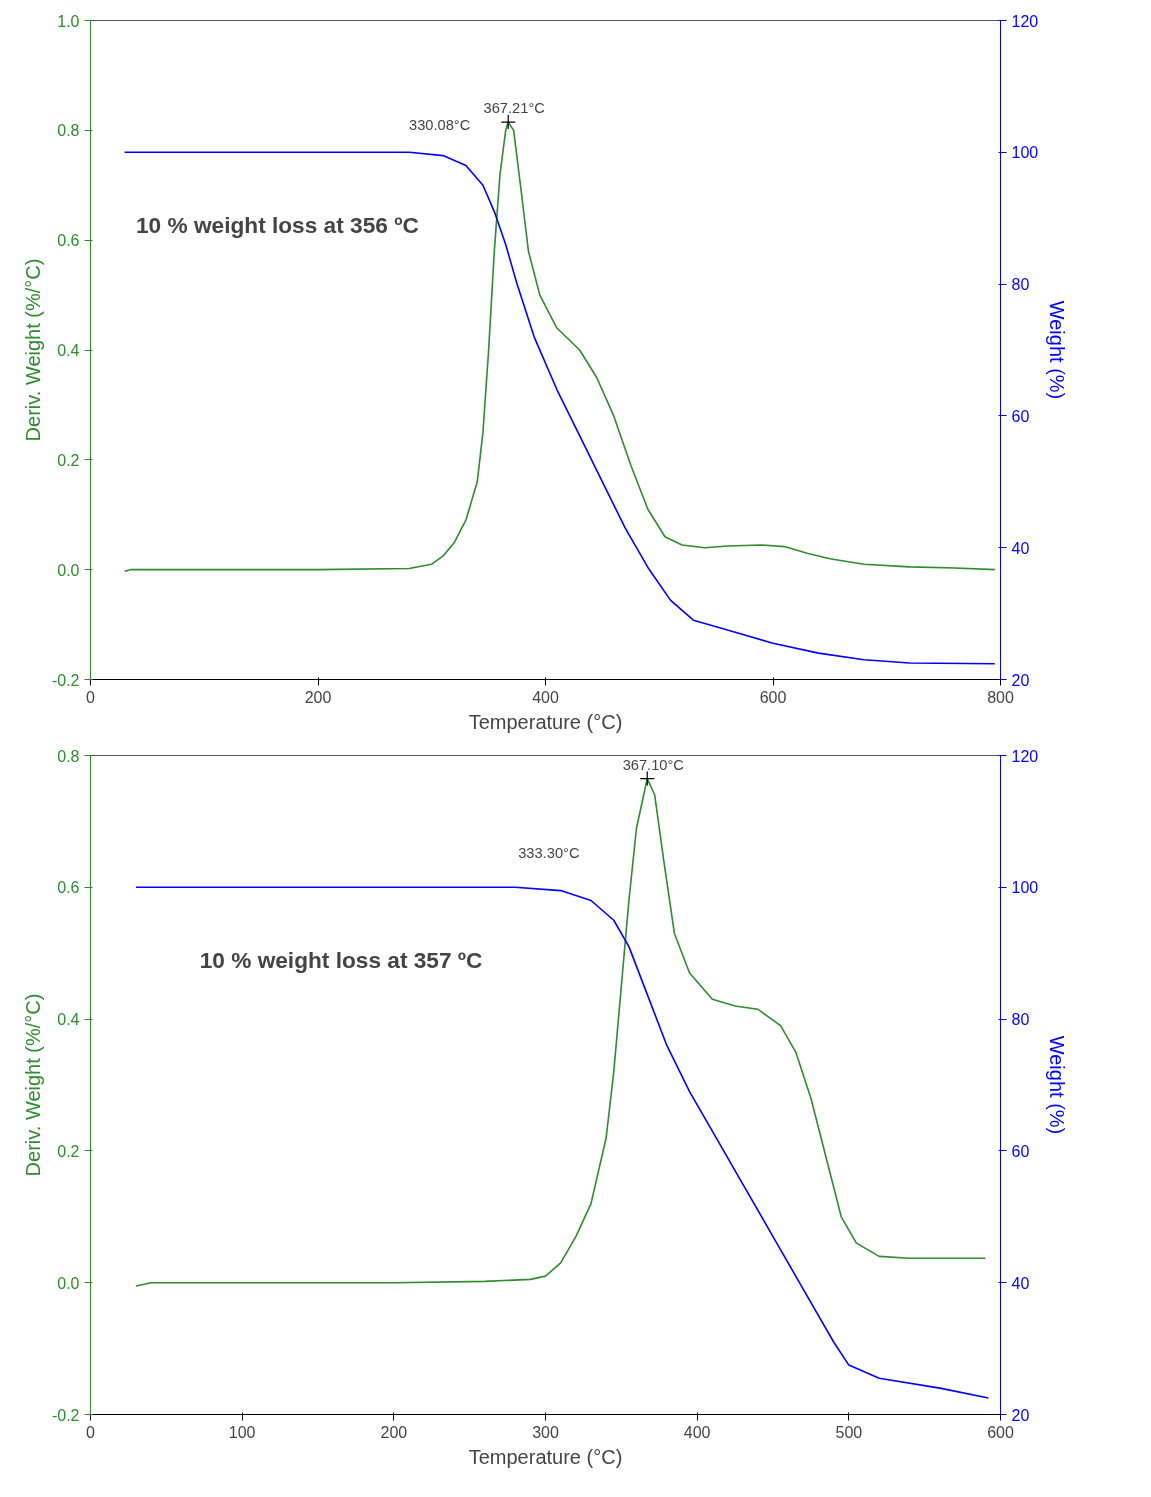 Image resolution: width=1151 pixels, height=1497 pixels. What do you see at coordinates (545, 1432) in the screenshot?
I see `x-tick-label: 300` at bounding box center [545, 1432].